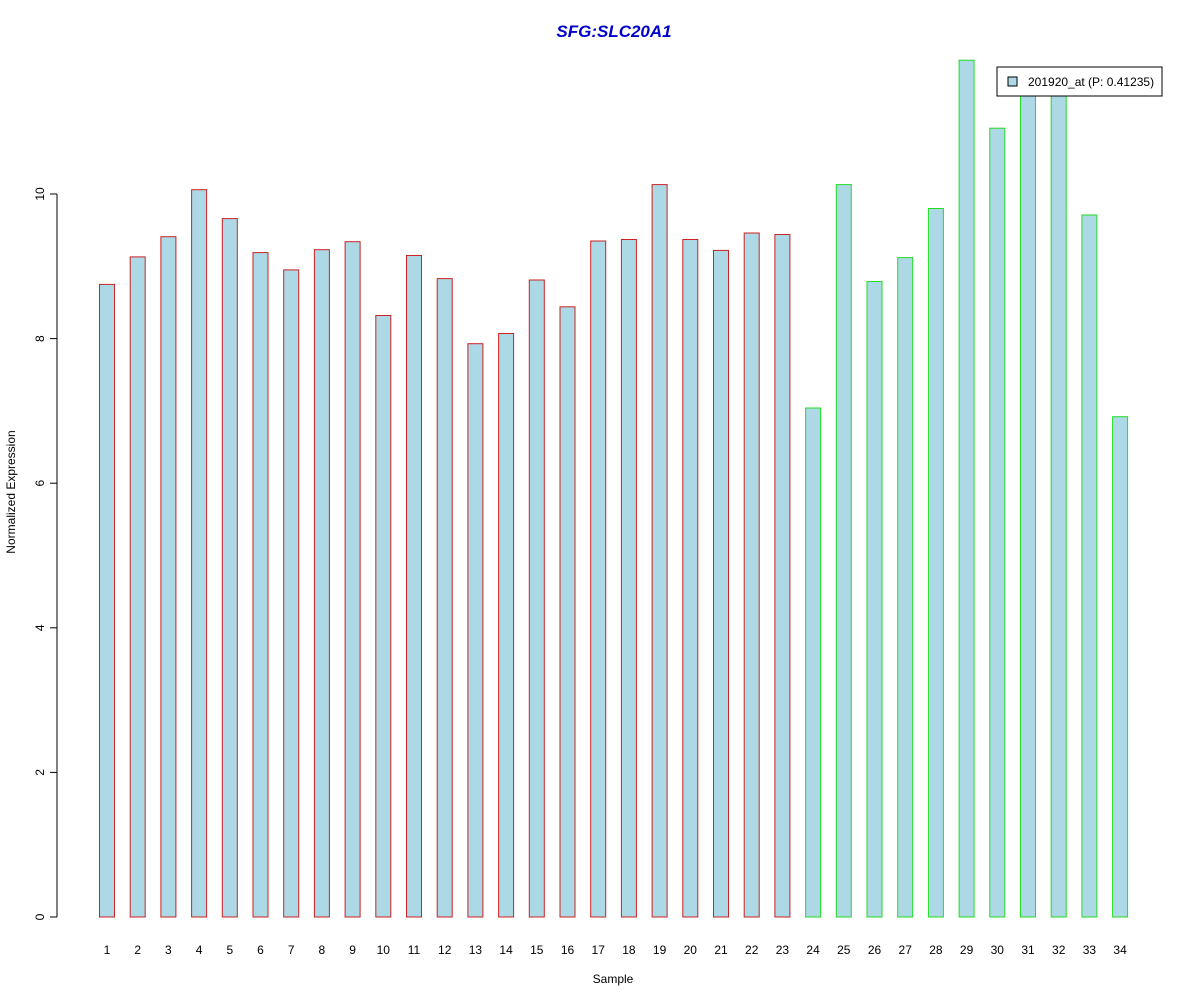  What do you see at coordinates (599, 950) in the screenshot?
I see `x-tick-label: 17` at bounding box center [599, 950].